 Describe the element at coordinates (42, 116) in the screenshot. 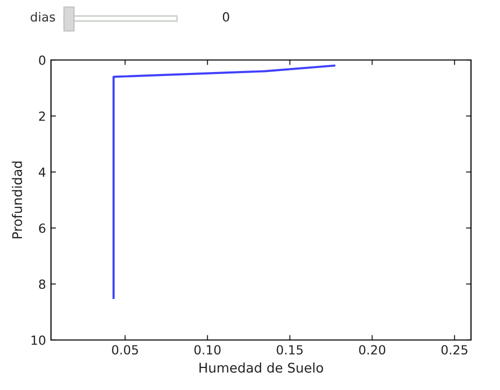

I see `y-tick-label: 2` at that location.